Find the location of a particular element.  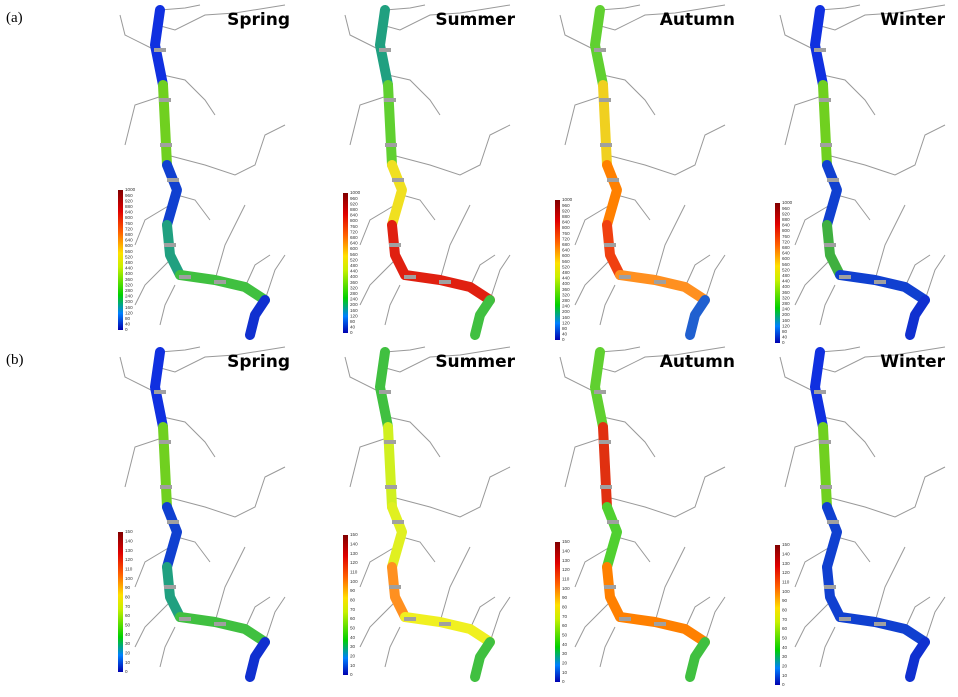

colorbar-tick-label: 320 is located at coordinates (566, 294).